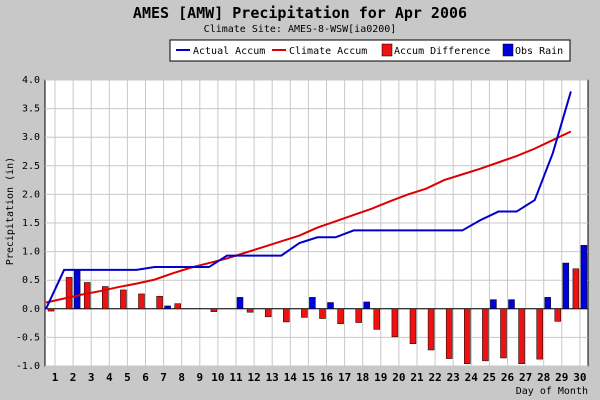 This screenshot has width=600, height=400. I want to click on legend-label-climate-accum: Climate Accum, so click(328, 51).